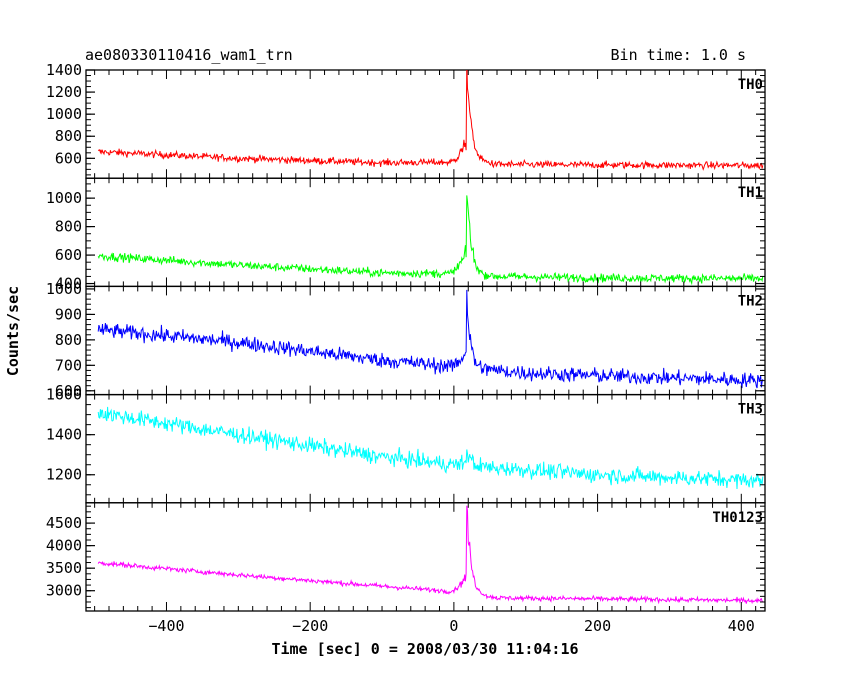 The height and width of the screenshot is (680, 850). I want to click on panel-label: TH0123, so click(737, 518).